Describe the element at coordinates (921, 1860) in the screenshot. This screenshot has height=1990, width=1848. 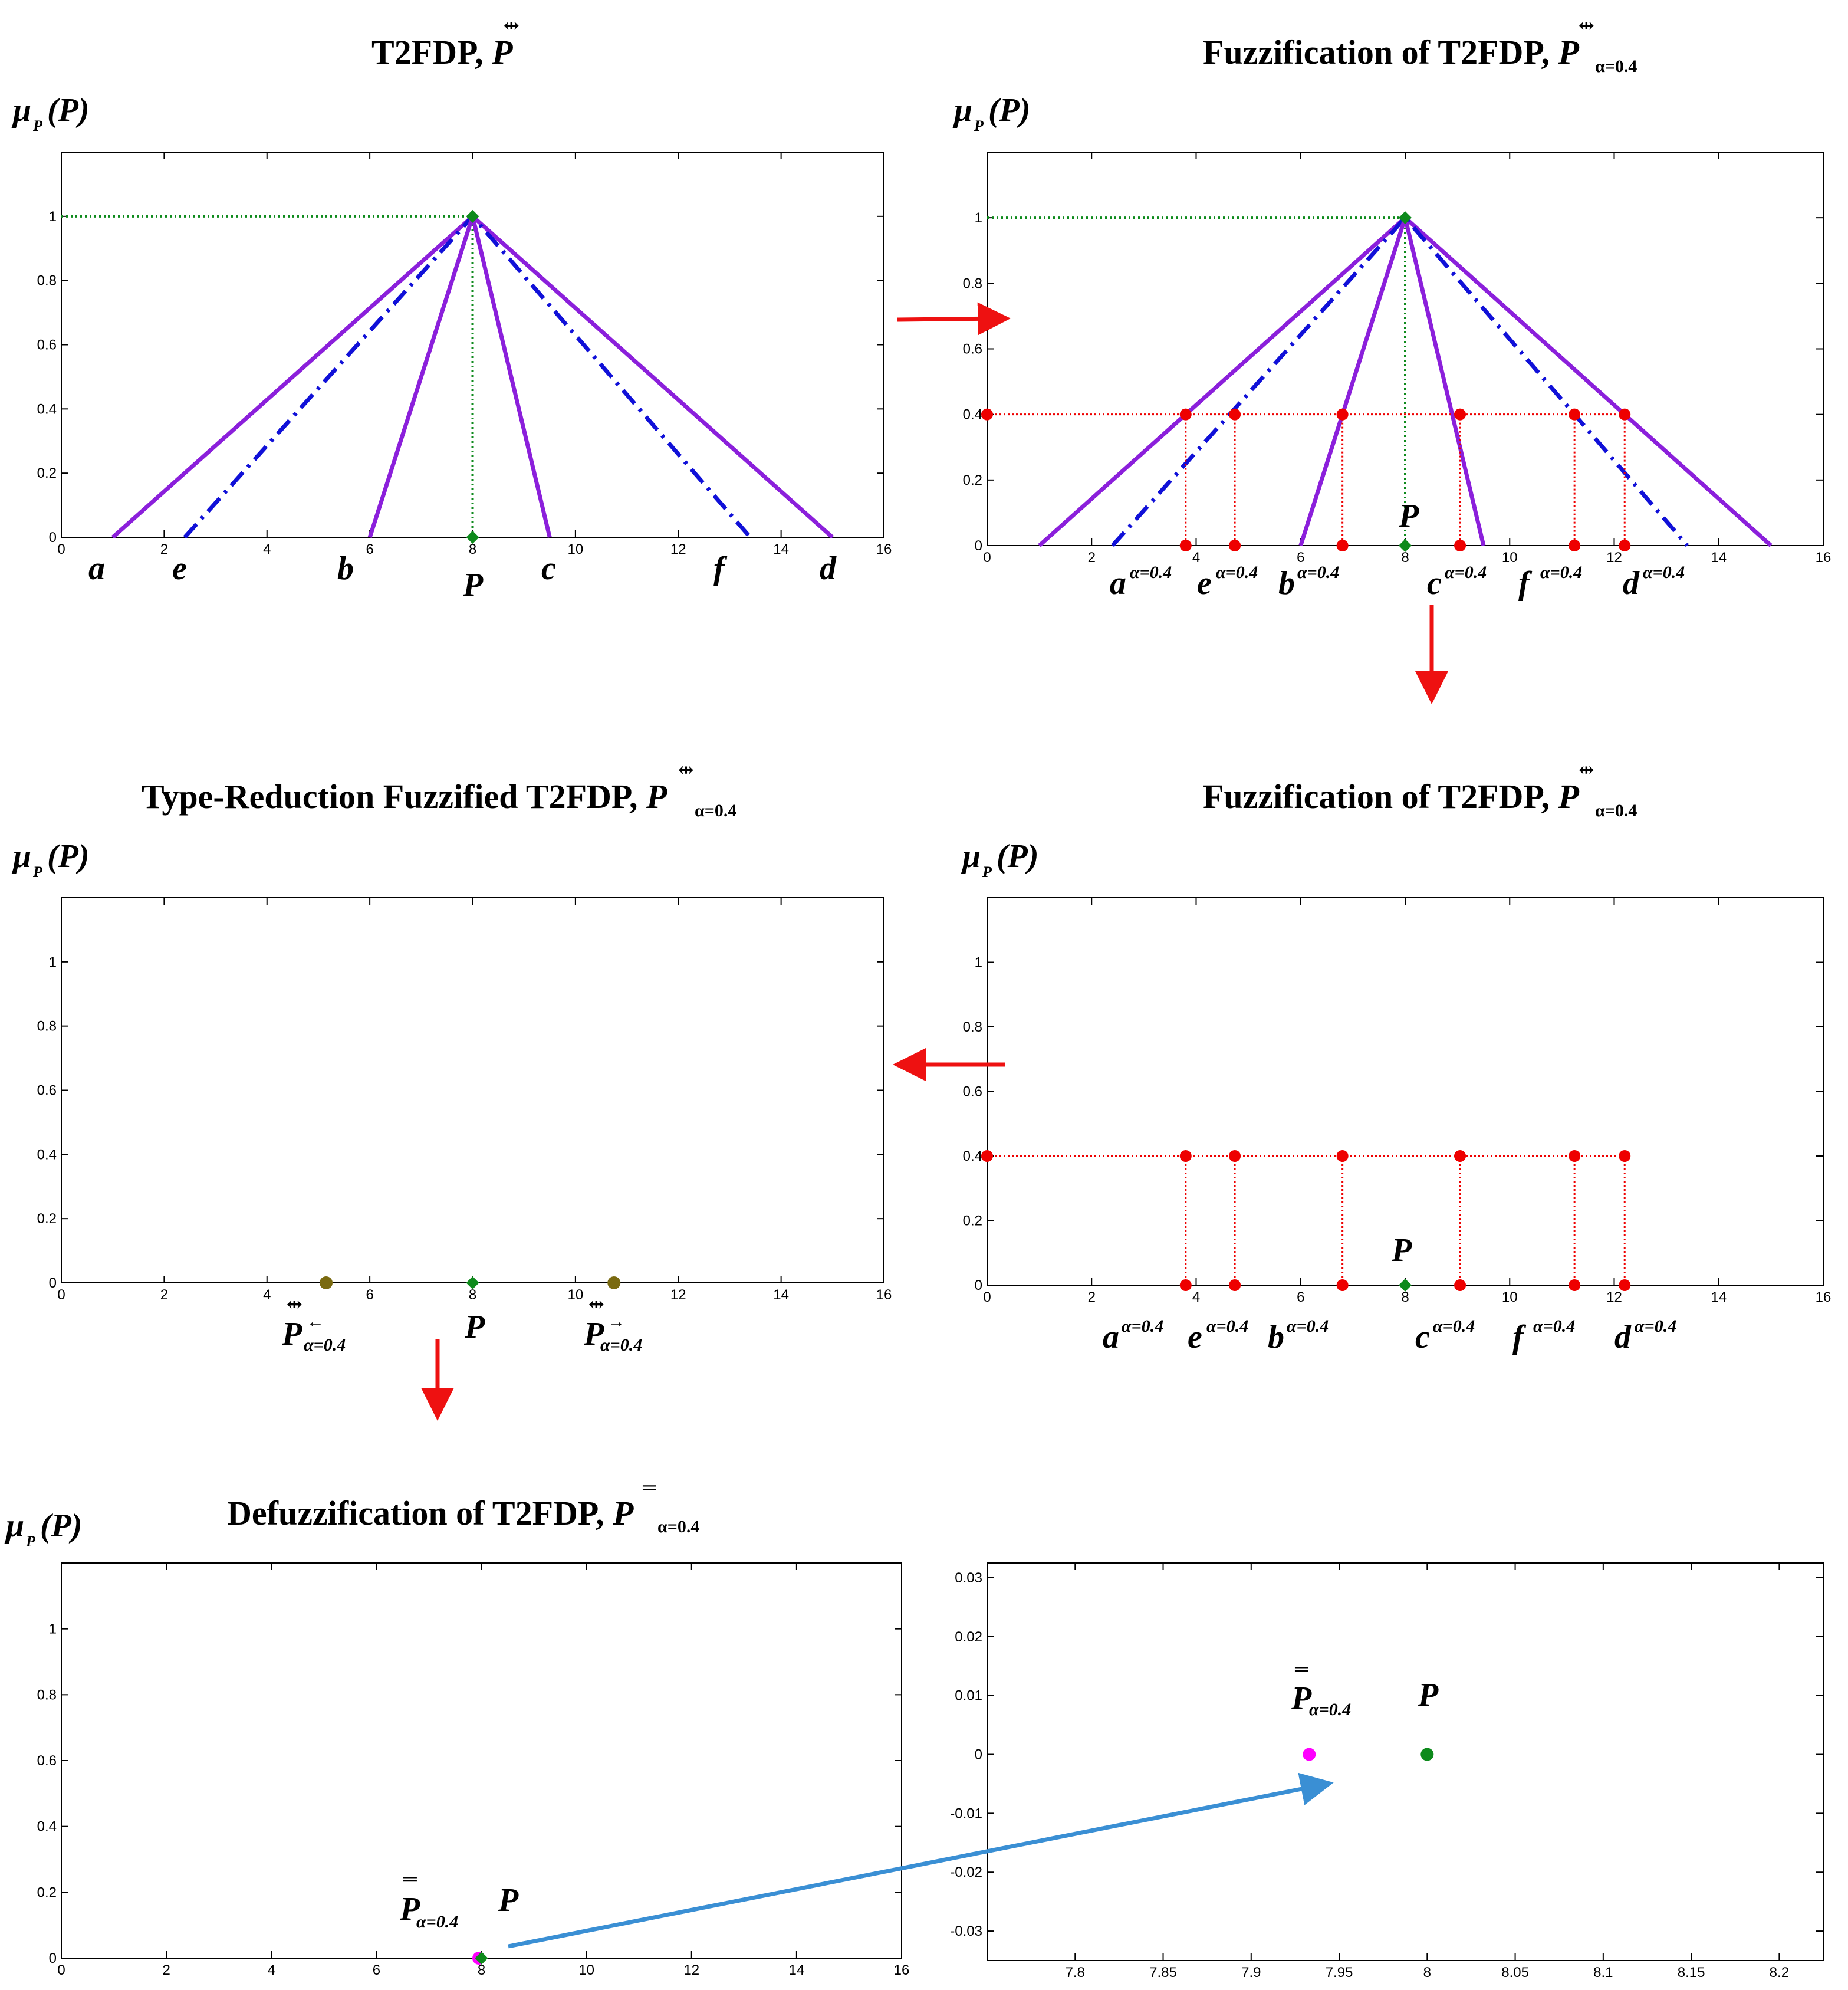
I see `zoom-arrow` at that location.